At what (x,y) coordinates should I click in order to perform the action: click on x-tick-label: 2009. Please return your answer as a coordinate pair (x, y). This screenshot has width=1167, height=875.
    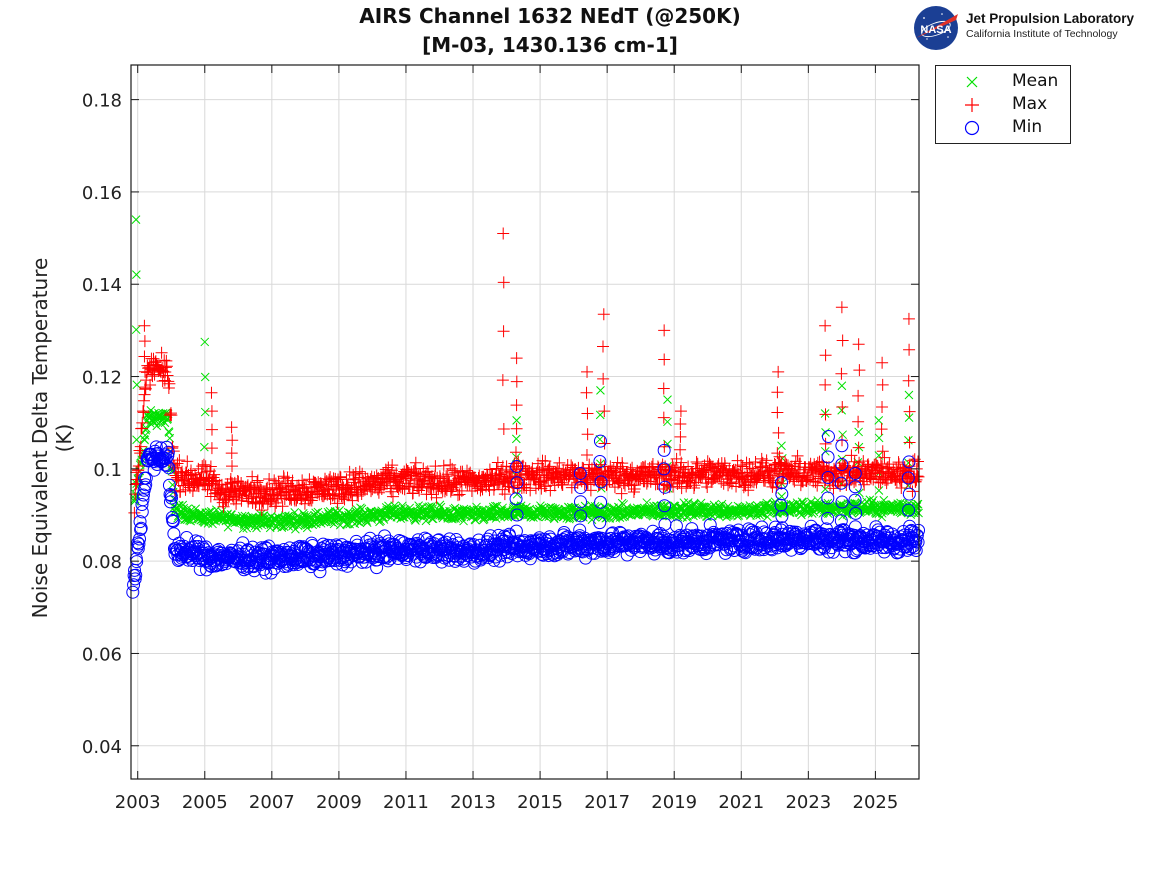
    Looking at the image, I should click on (339, 802).